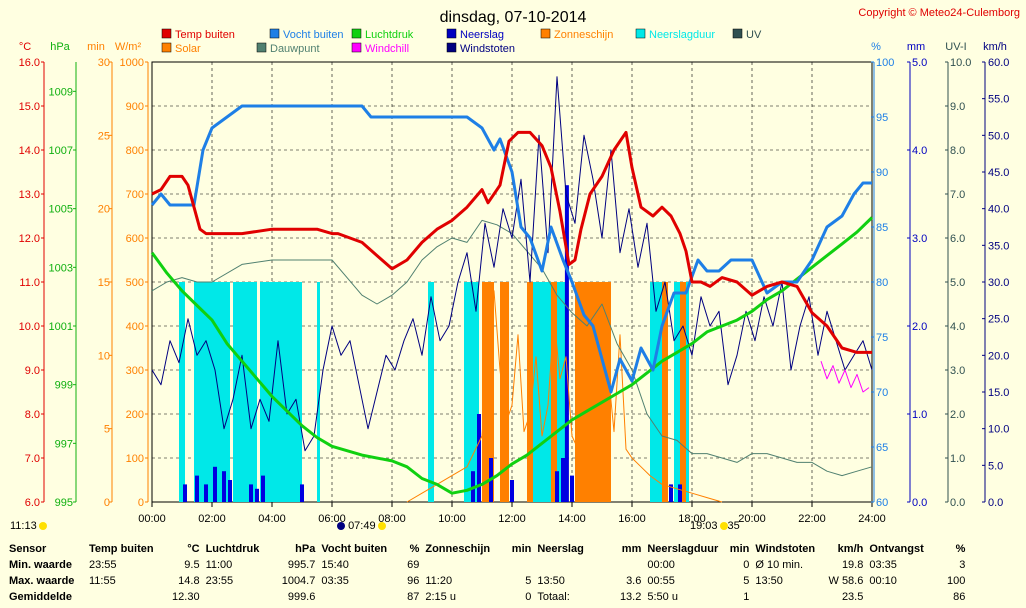  What do you see at coordinates (957, 151) in the screenshot?
I see `uv-tick-label: 8.0` at bounding box center [957, 151].